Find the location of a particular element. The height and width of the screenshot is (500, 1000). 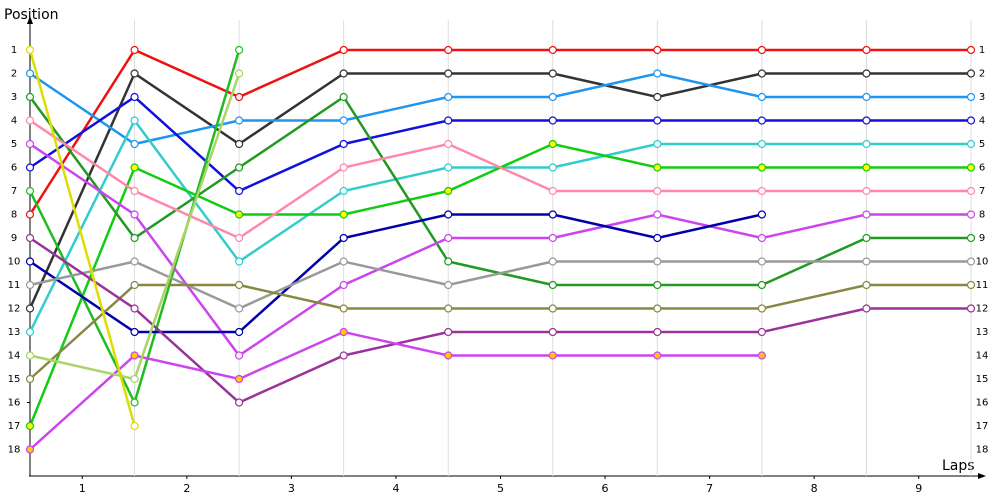

y-tick-label: 5 is located at coordinates (14, 144).